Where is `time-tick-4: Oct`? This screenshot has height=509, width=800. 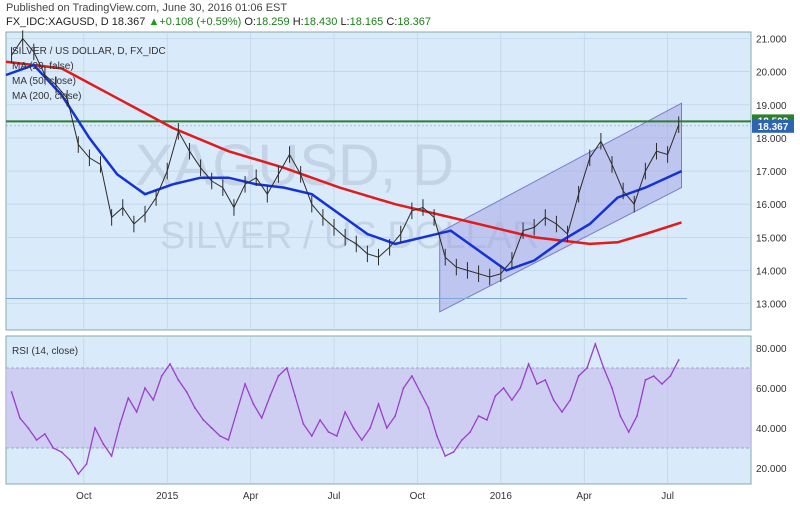 time-tick-4: Oct is located at coordinates (418, 496).